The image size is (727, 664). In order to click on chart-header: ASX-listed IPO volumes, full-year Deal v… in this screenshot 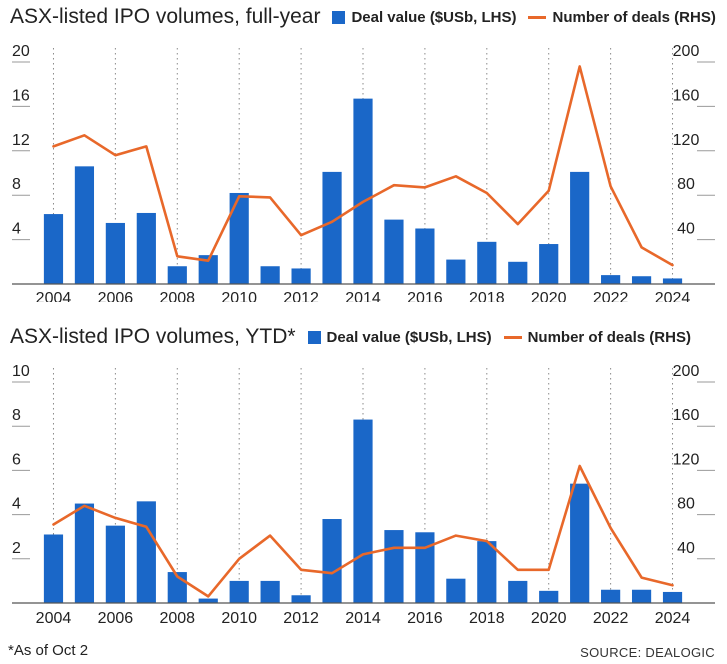, I will do `click(368, 17)`.